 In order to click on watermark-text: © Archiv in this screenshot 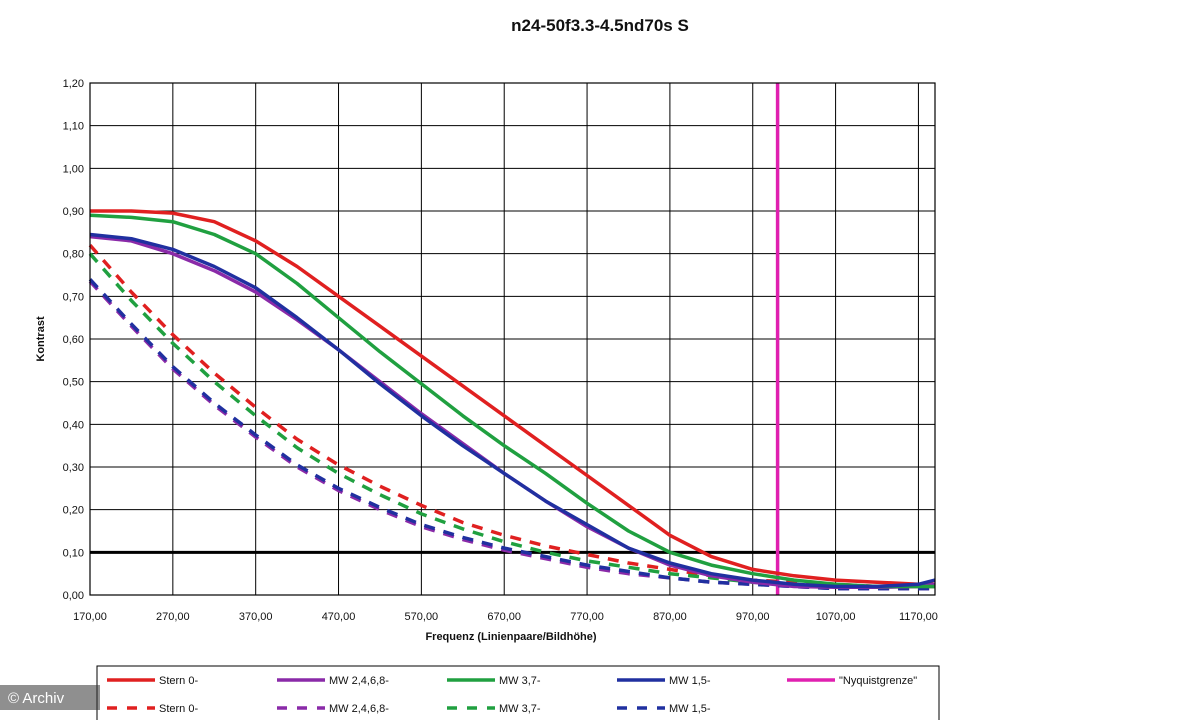, I will do `click(36, 698)`.